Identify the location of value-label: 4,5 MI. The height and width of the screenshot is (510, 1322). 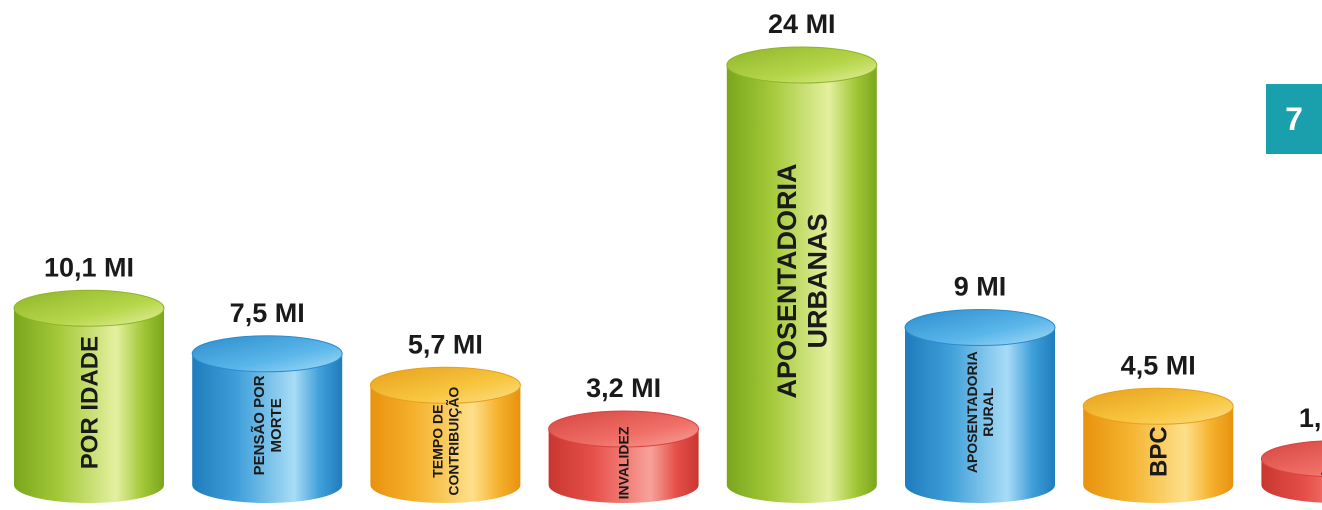
(1158, 365).